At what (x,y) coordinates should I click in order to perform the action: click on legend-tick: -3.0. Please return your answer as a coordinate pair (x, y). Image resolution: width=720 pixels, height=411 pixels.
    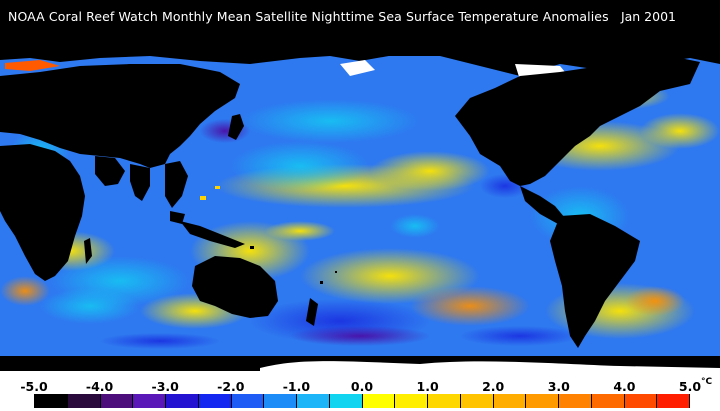
    Looking at the image, I should click on (165, 386).